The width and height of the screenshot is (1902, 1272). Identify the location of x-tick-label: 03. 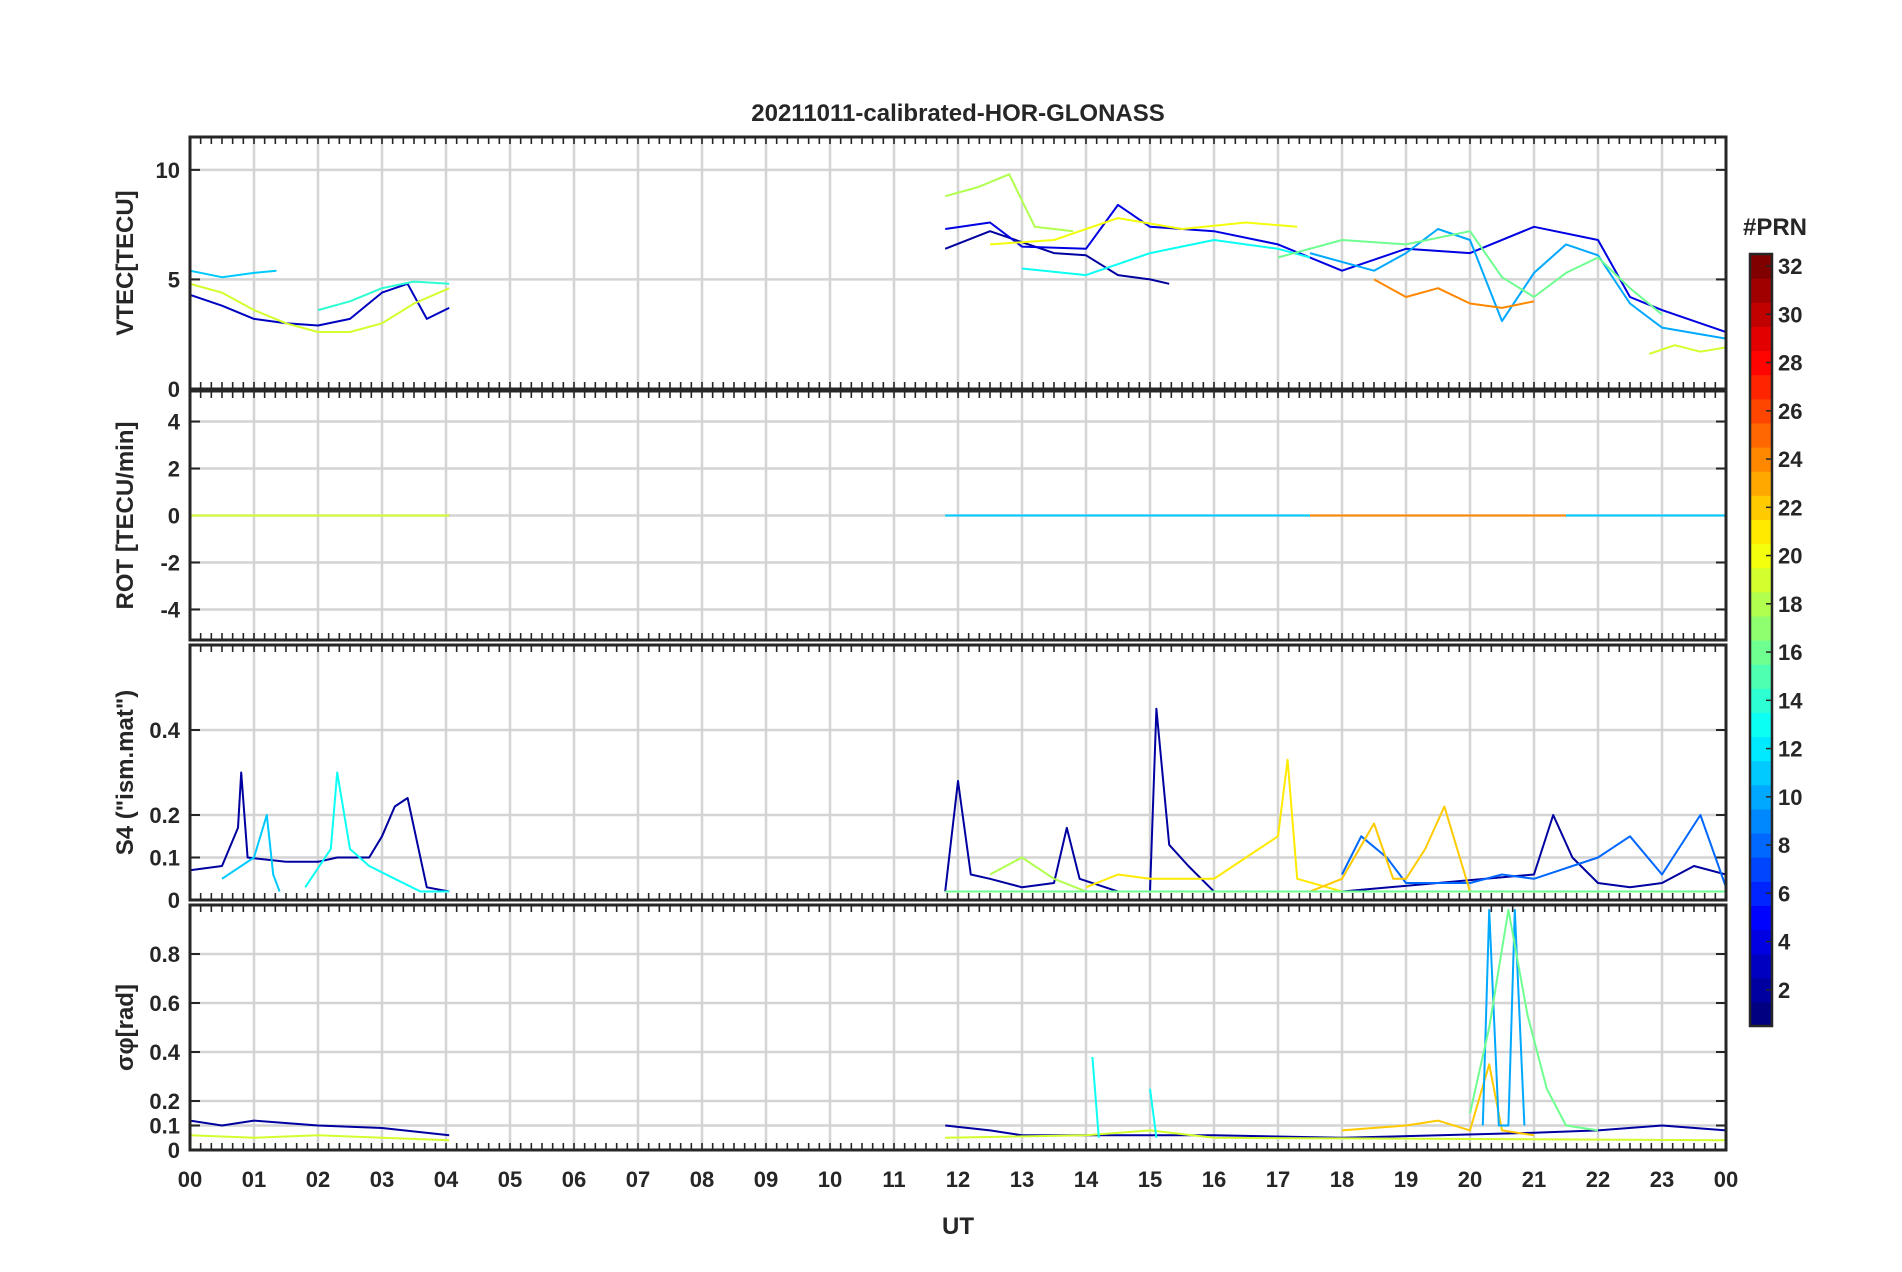
(382, 1179).